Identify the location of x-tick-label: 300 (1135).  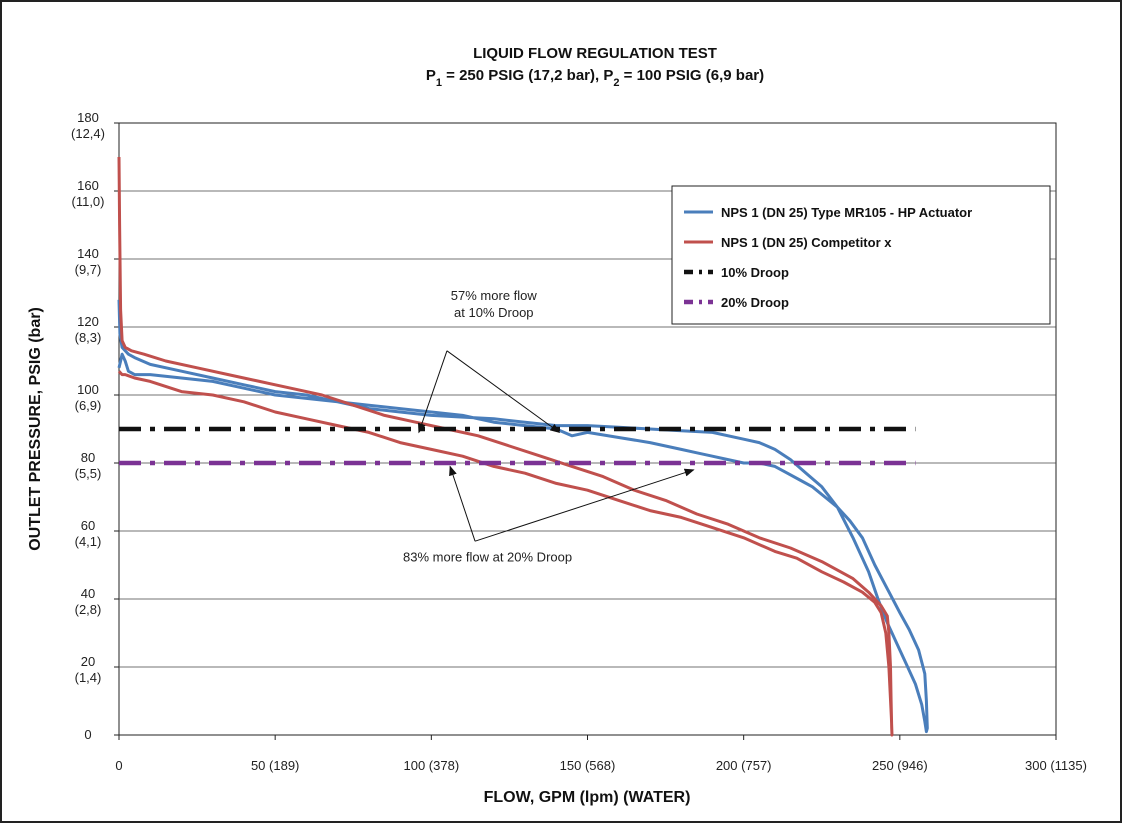
(1056, 765).